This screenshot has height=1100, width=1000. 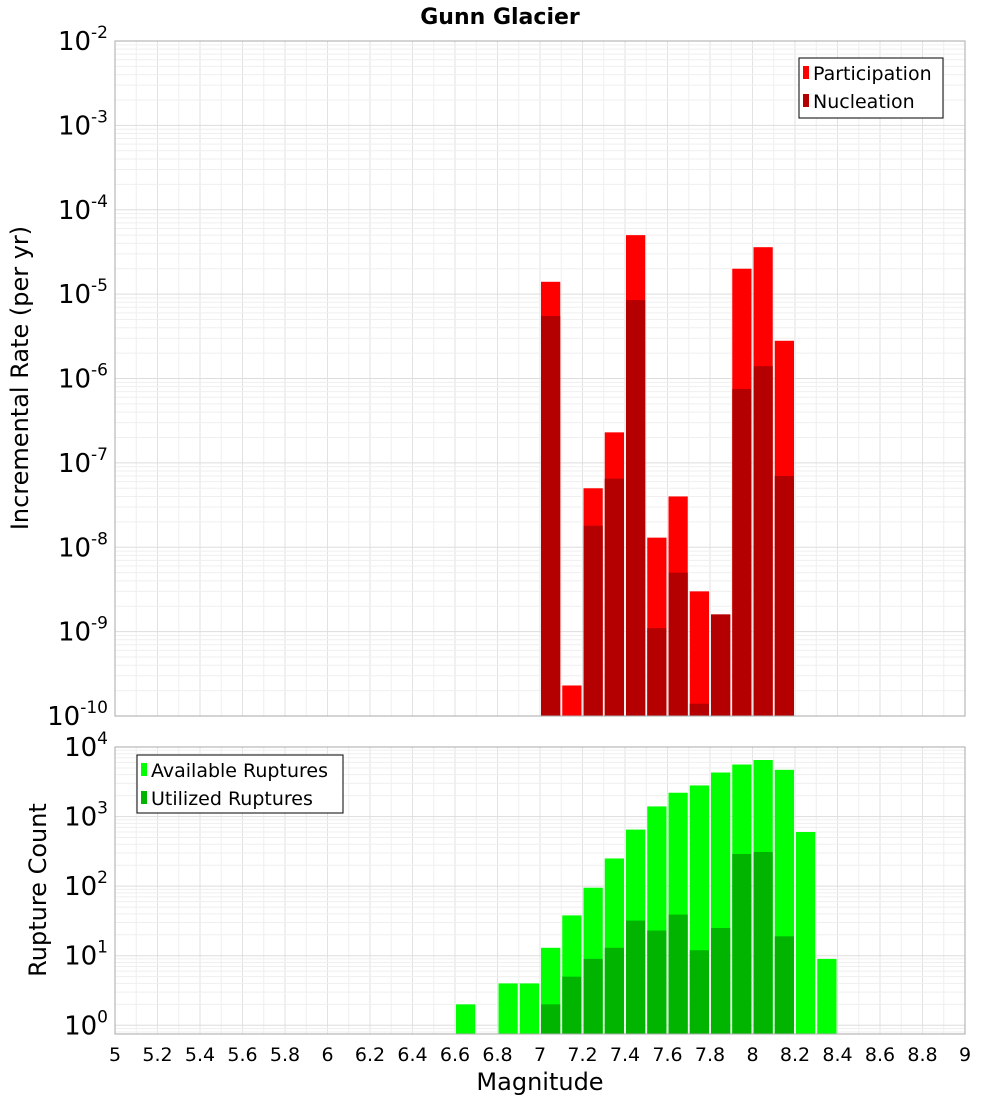 What do you see at coordinates (872, 74) in the screenshot?
I see `legend-label: Participation` at bounding box center [872, 74].